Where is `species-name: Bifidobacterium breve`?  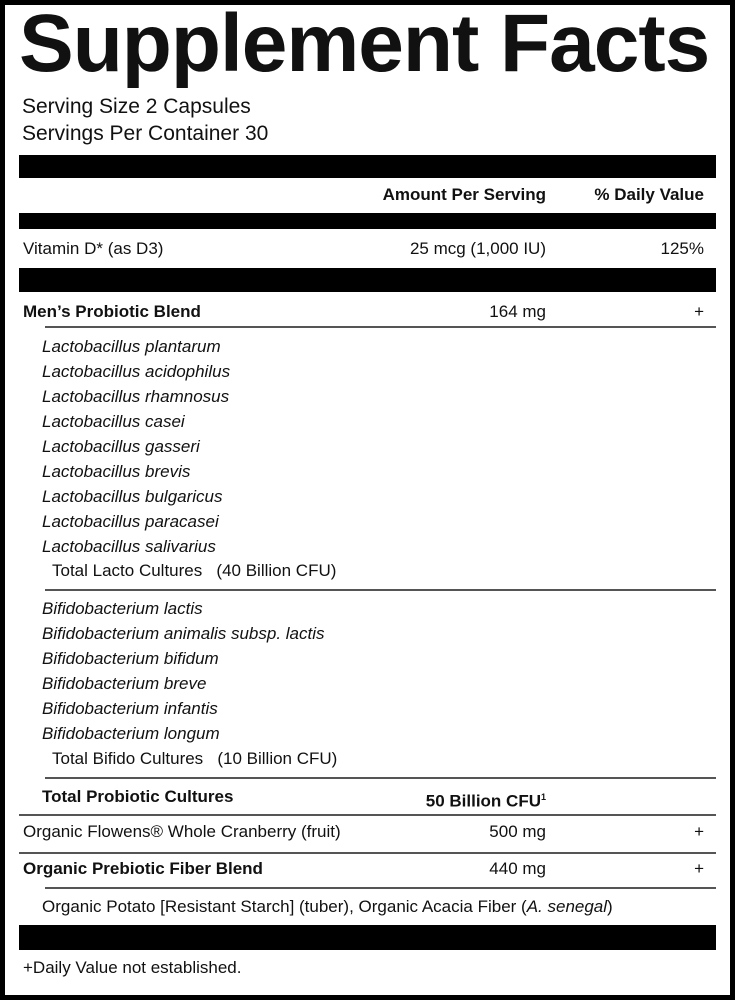
species-name: Bifidobacterium breve is located at coordinates (124, 683).